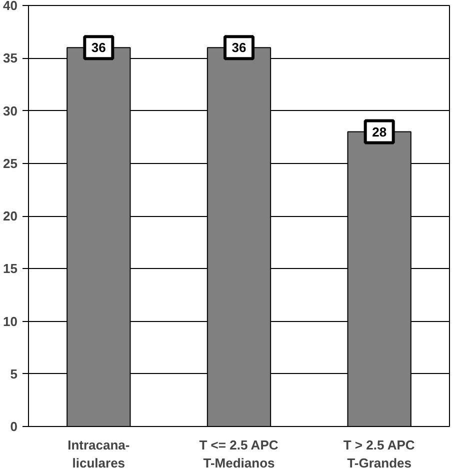 This screenshot has height=473, width=464. Describe the element at coordinates (379, 454) in the screenshot. I see `x-tick-label: T > 2.5 APC T-Grandes` at that location.